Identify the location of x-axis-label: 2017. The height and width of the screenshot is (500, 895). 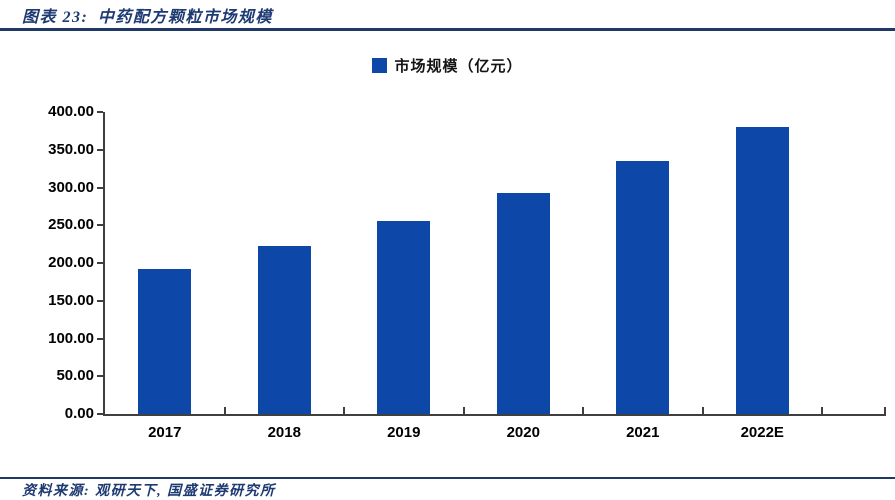
(165, 432).